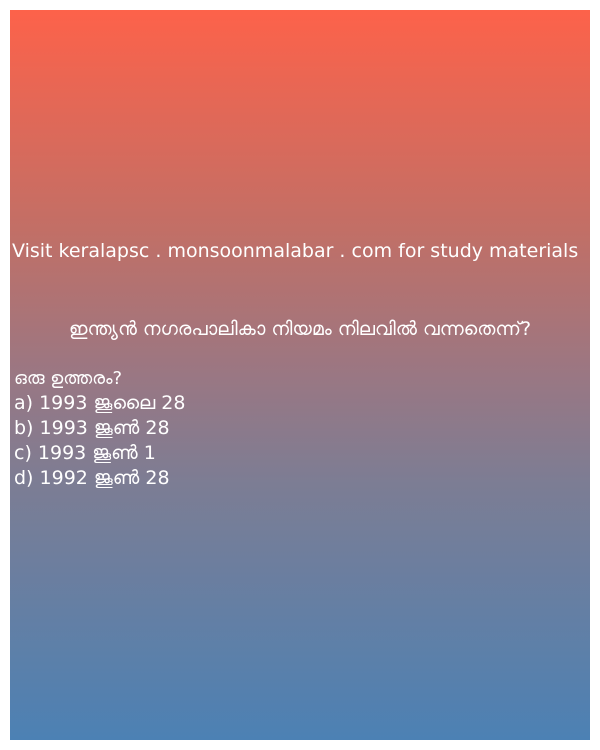 This screenshot has width=600, height=750. What do you see at coordinates (100, 403) in the screenshot?
I see `option-a: a) 1993 ജൂലൈ 28` at bounding box center [100, 403].